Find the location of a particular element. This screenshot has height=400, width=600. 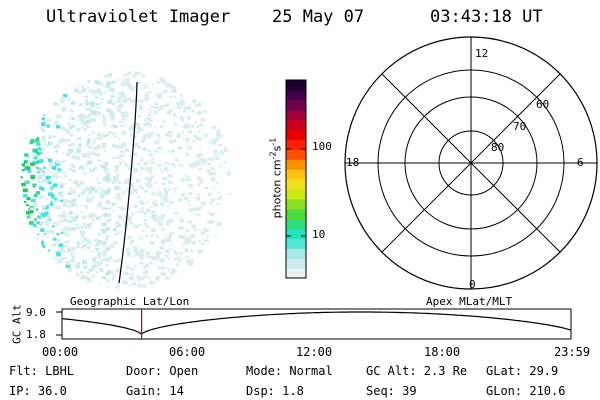

filter-status: Flt: LBHL is located at coordinates (42, 371).